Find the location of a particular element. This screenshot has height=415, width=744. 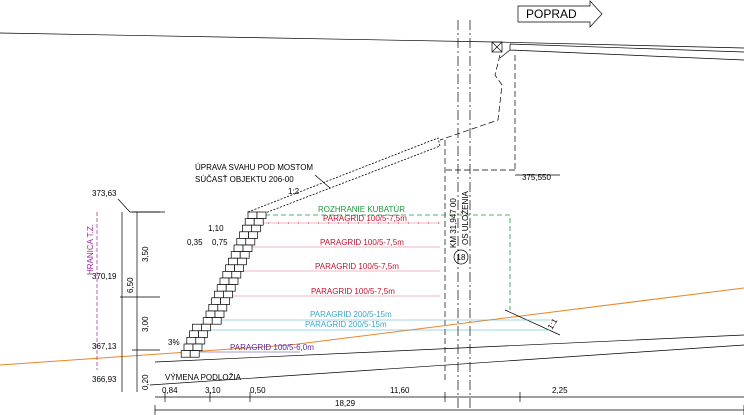

block-dim: 0,35 is located at coordinates (195, 242).